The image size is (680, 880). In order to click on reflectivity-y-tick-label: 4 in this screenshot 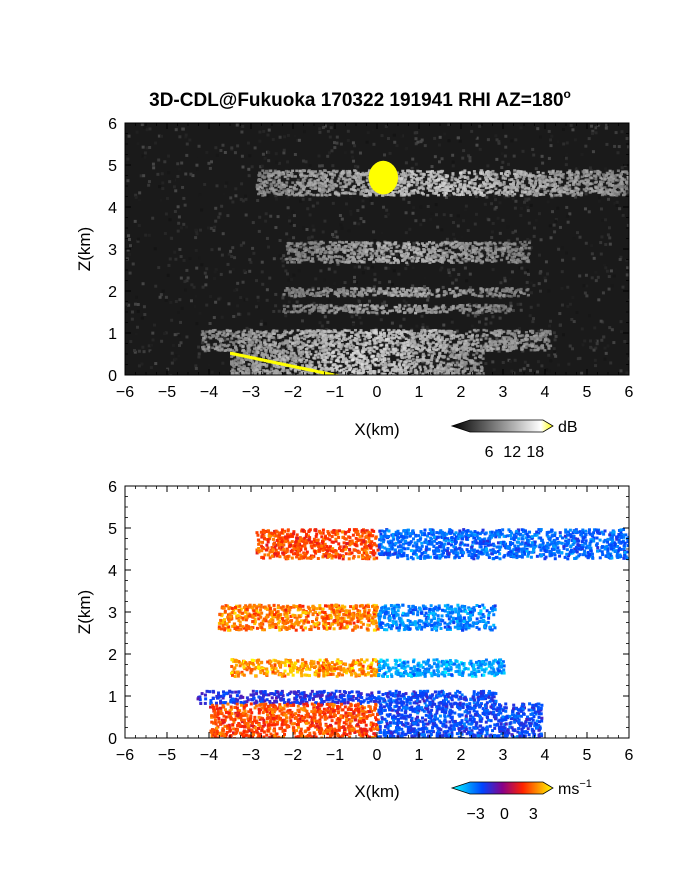, I will do `click(112, 208)`.